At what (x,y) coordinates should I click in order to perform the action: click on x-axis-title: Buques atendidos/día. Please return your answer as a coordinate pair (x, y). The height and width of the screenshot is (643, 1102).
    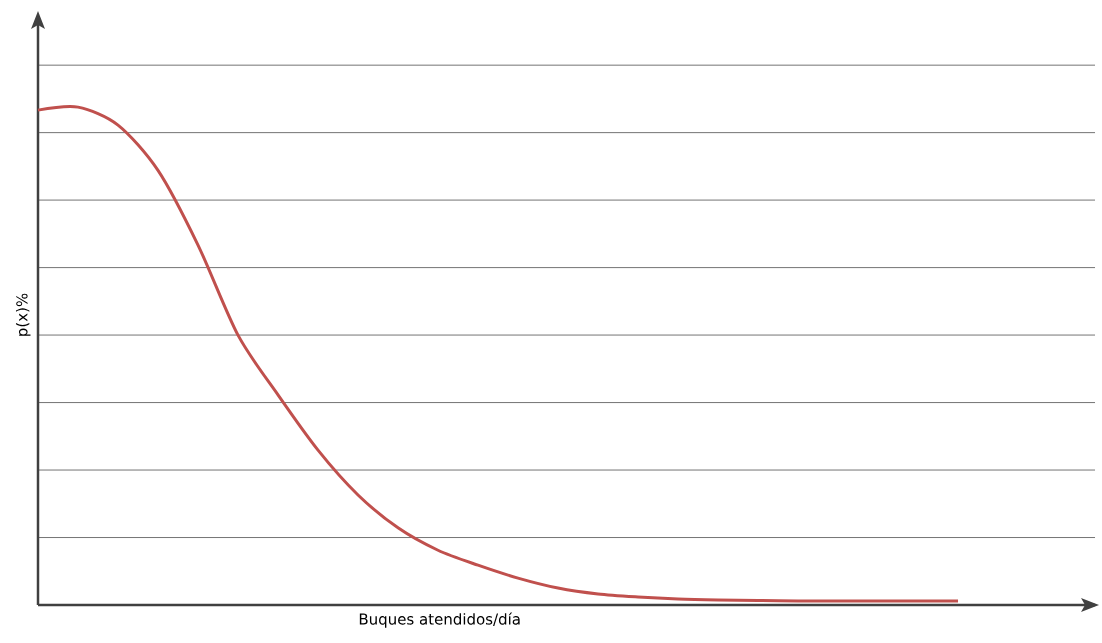
    Looking at the image, I should click on (439, 620).